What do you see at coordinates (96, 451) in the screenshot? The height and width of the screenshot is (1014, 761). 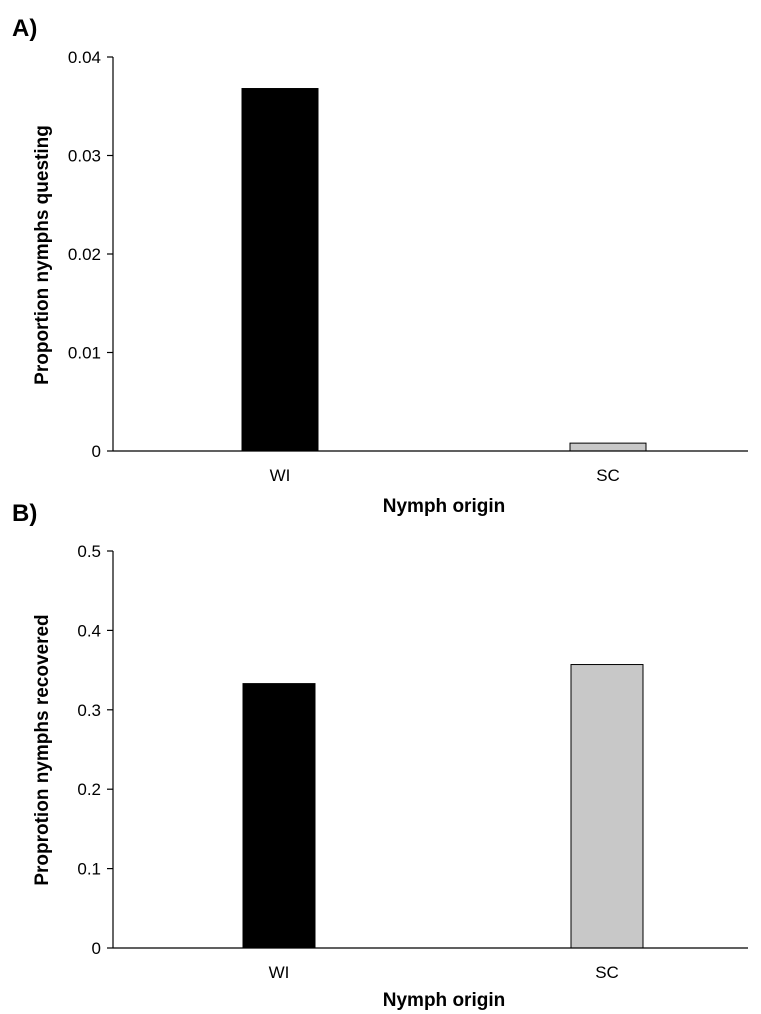 I see `panel-a-y-tick-label: 0` at bounding box center [96, 451].